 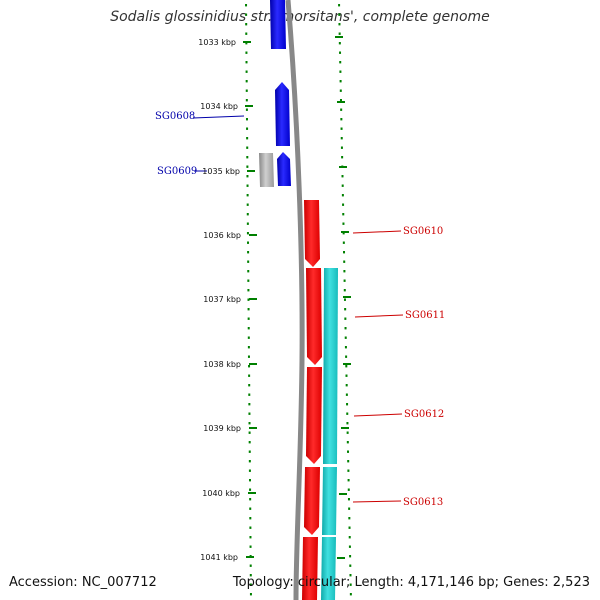 I want to click on tick-label: 1035 kbp, so click(x=221, y=171).